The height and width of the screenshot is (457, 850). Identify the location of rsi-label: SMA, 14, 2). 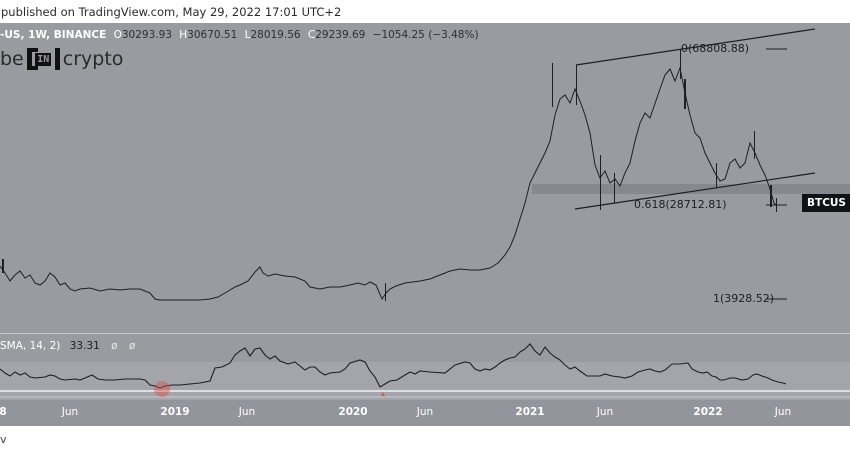
(30, 346).